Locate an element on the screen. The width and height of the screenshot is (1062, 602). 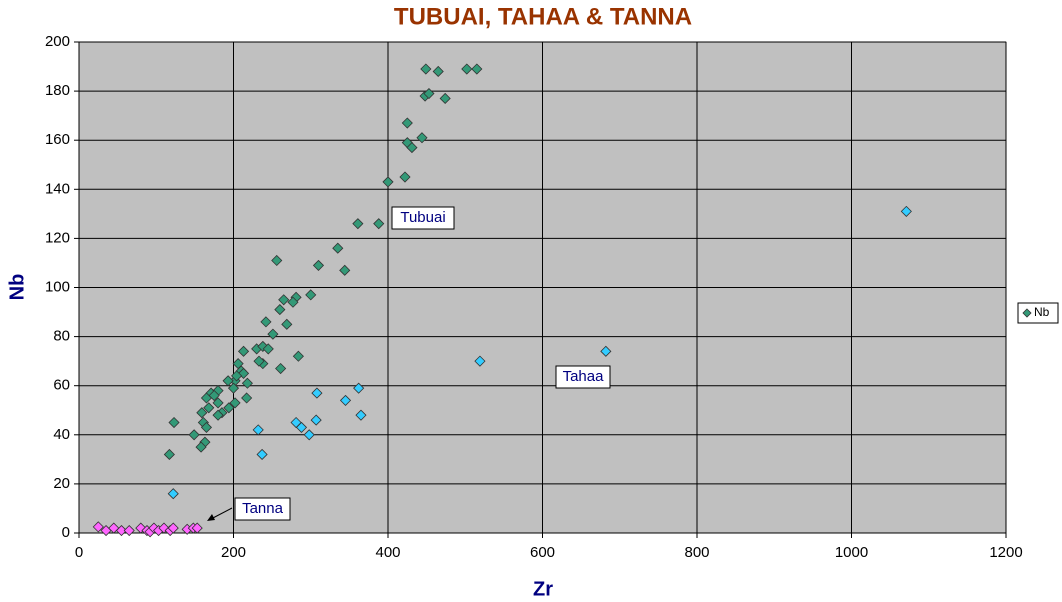
y-tick-label: 100 is located at coordinates (57, 286).